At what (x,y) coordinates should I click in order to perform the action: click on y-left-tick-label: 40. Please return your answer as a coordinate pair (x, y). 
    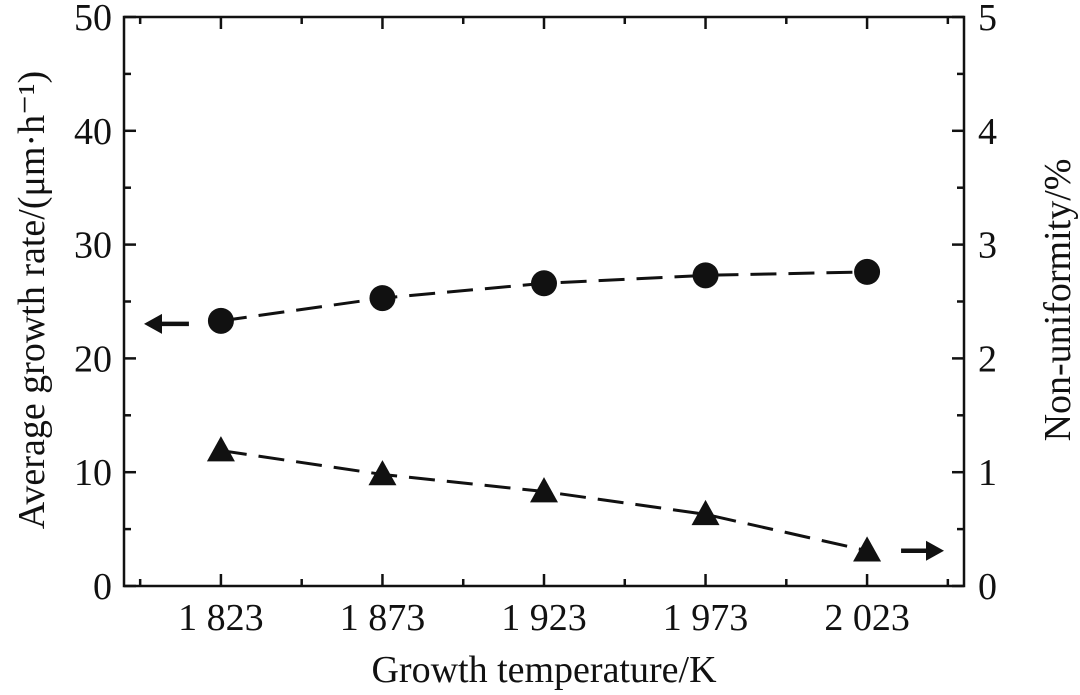
    Looking at the image, I should click on (93, 132).